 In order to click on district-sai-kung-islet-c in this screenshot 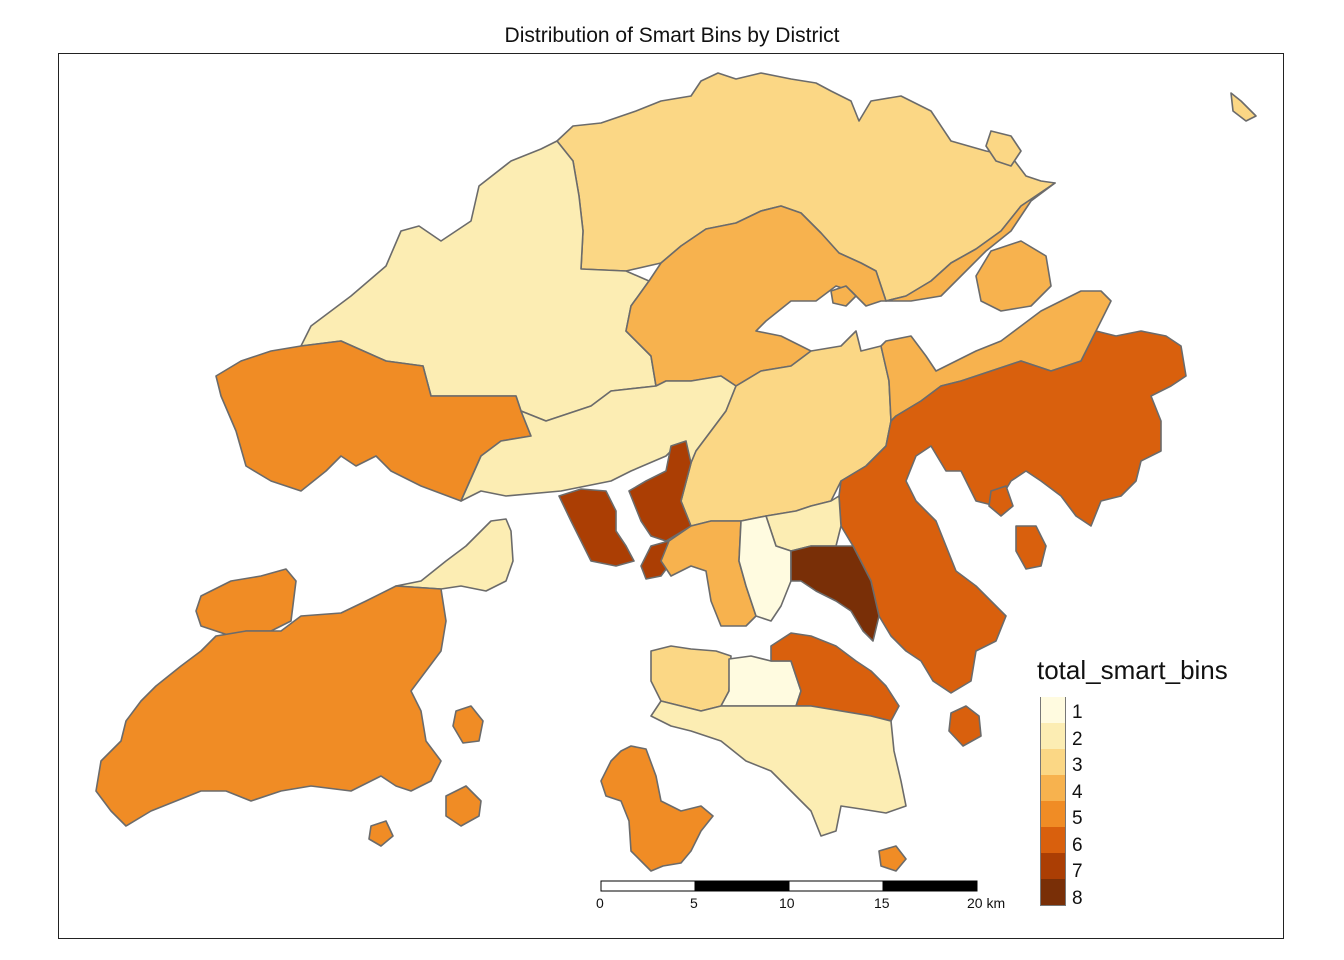, I will do `click(1001, 501)`.